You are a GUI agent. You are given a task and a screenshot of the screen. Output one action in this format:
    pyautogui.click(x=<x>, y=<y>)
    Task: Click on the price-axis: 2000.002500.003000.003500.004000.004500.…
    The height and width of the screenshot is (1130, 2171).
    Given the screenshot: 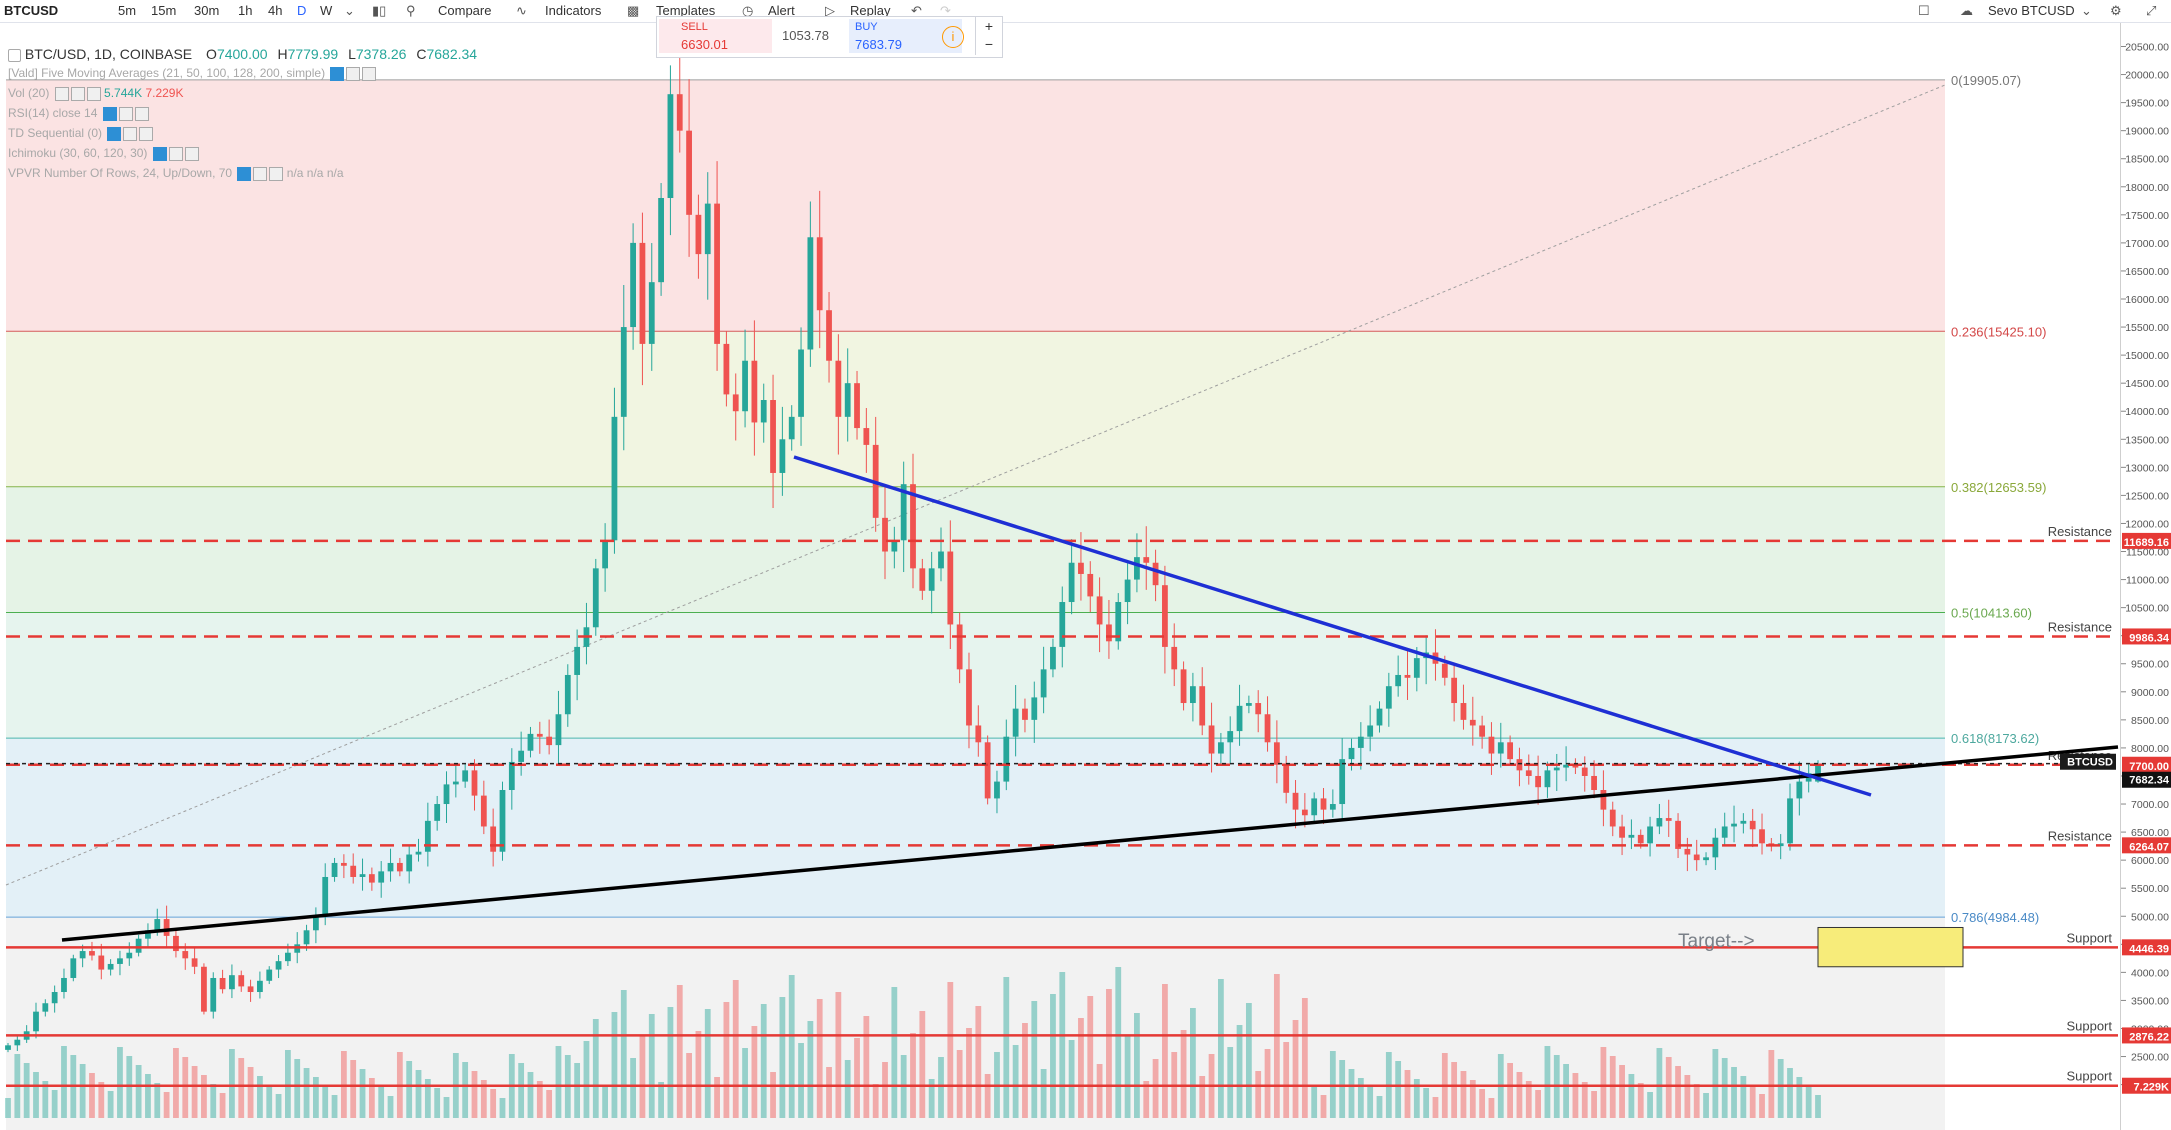 What is the action you would take?
    pyautogui.click(x=2145, y=576)
    